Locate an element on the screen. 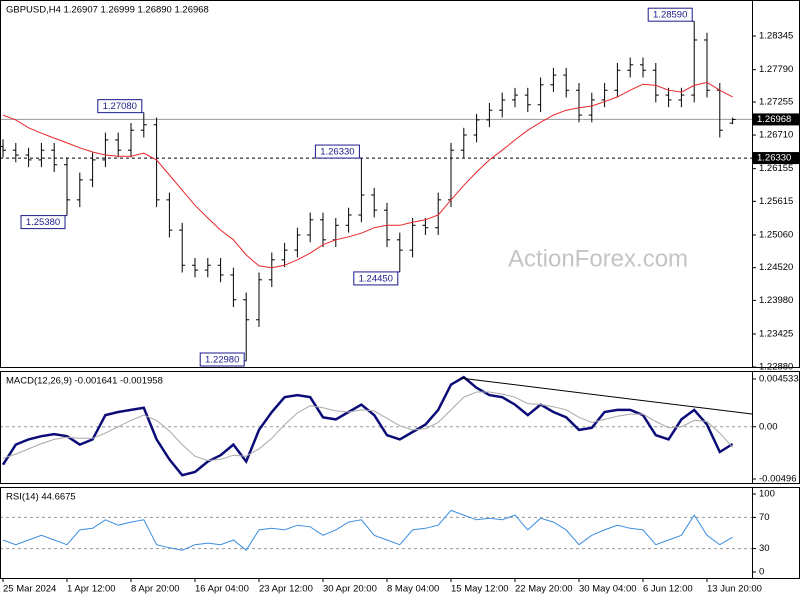  y-tick-label: 1.26155 is located at coordinates (776, 168).